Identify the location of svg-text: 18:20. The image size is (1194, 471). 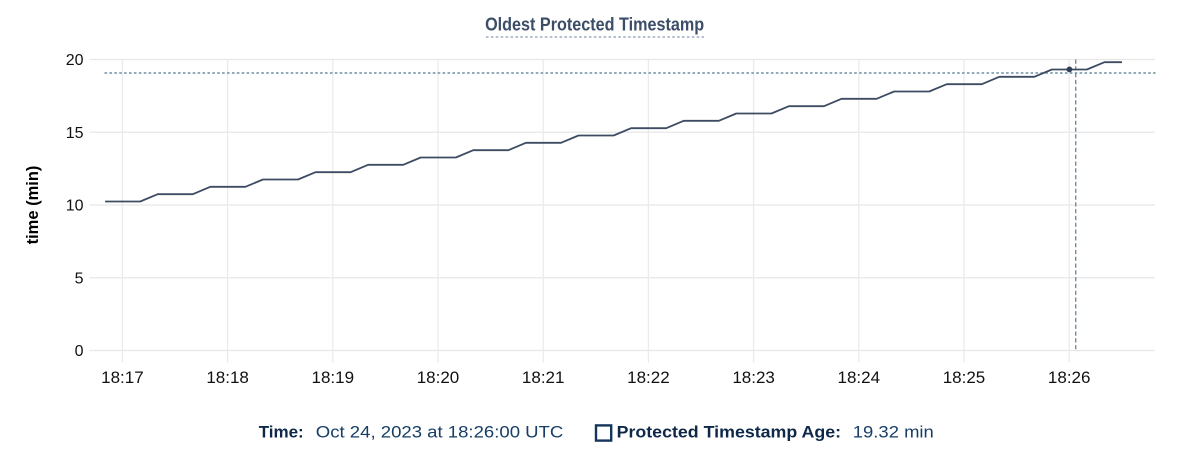
(438, 377).